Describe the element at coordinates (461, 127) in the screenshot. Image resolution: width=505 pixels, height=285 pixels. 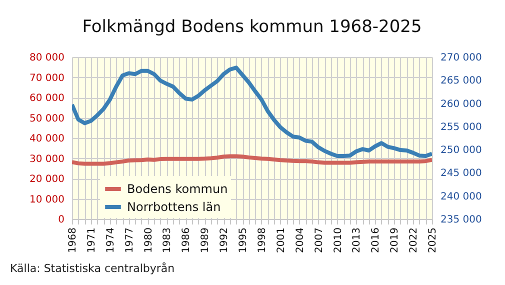
I see `y2-tick-label: 255 000` at that location.